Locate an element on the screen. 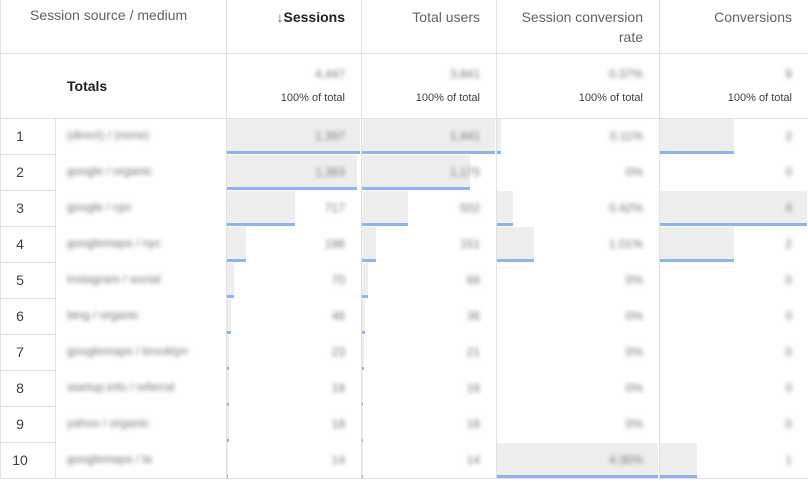 The width and height of the screenshot is (808, 490). source-name: googlemaps / brooklyn is located at coordinates (127, 351).